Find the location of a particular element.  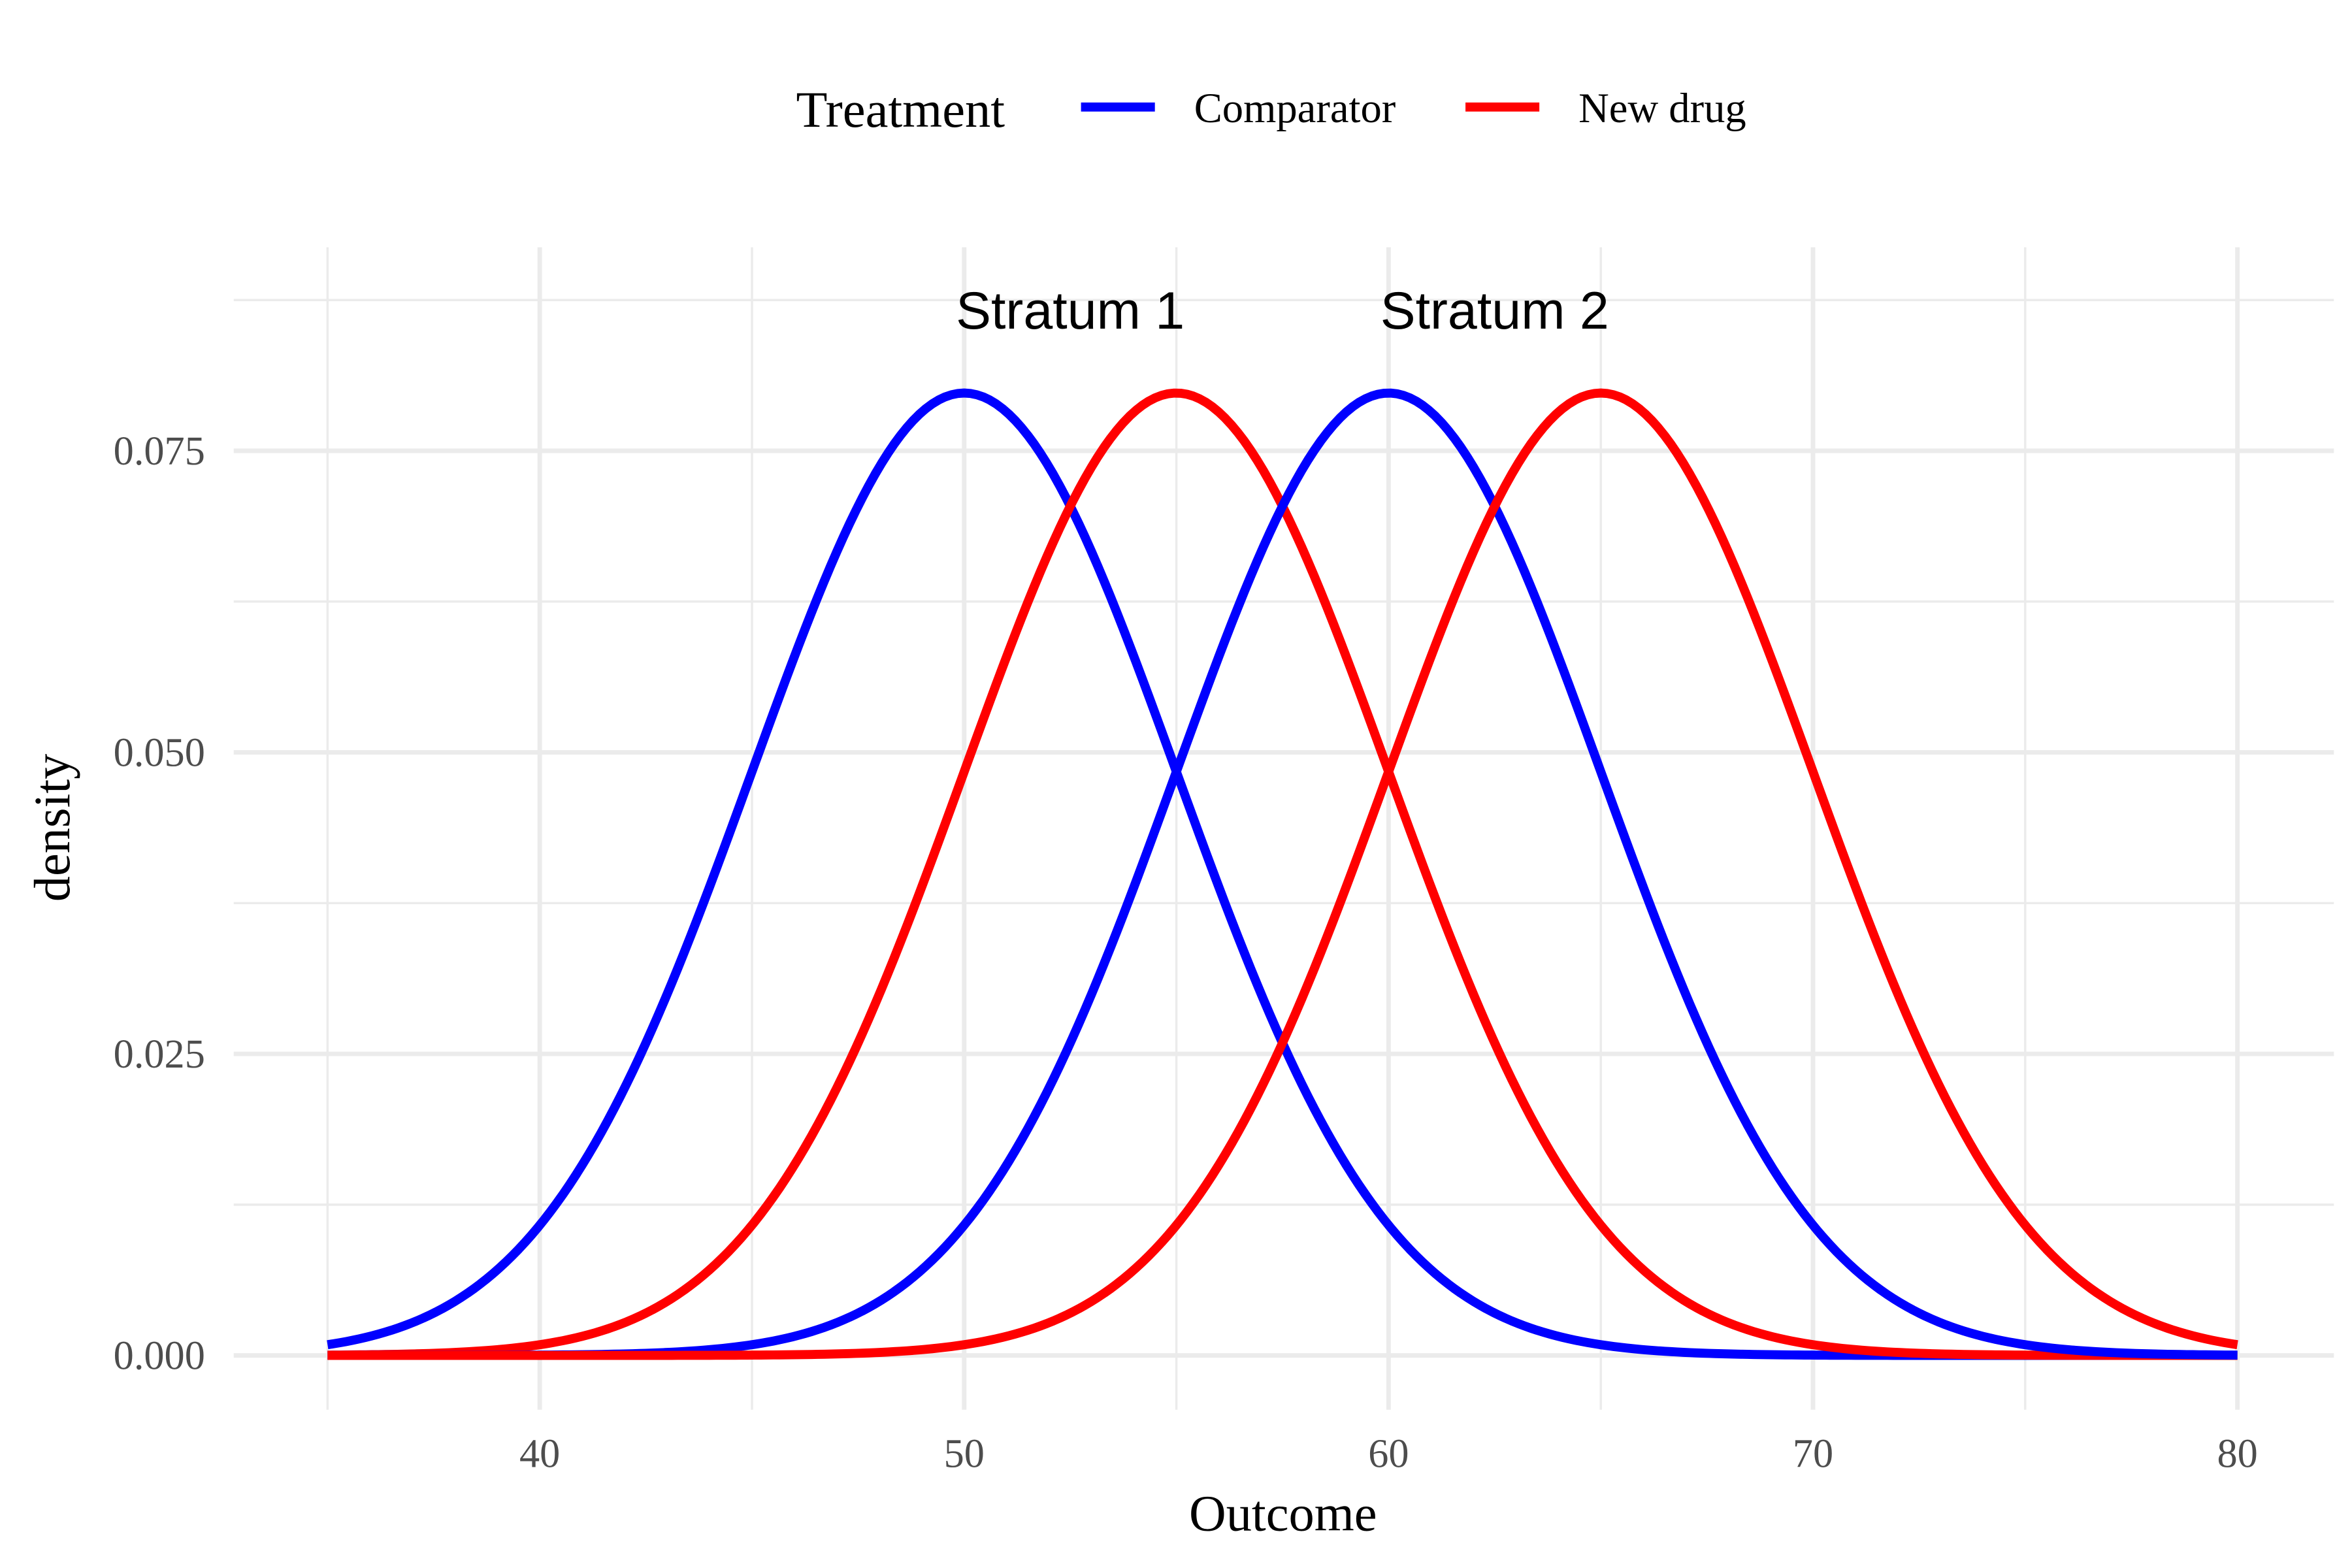

stratum-label: Stratum 2 is located at coordinates (1494, 311).